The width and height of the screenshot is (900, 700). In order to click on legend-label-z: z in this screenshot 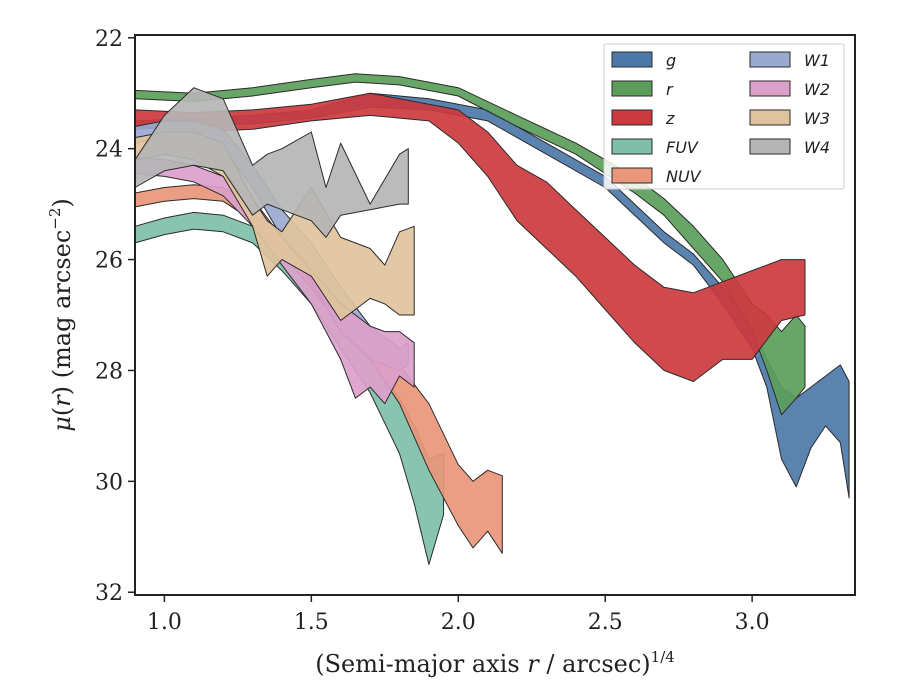, I will do `click(670, 118)`.